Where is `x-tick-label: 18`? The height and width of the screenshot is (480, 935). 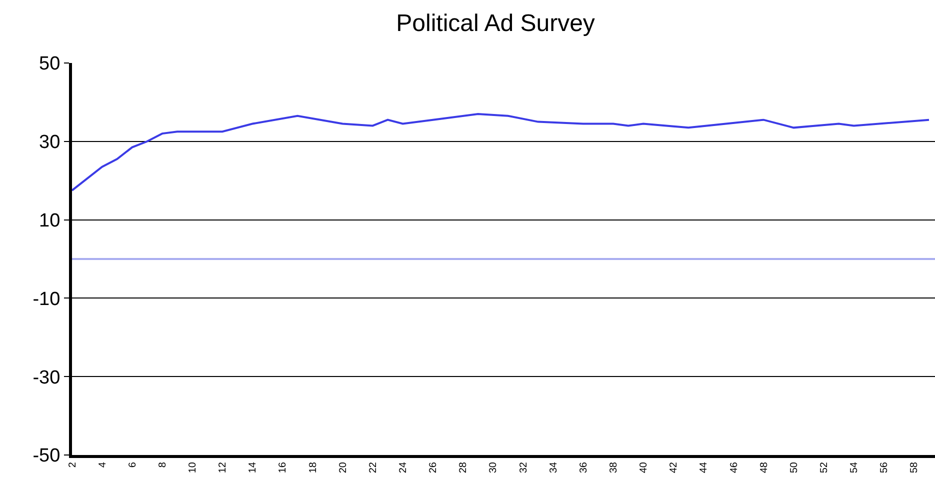
x-tick-label: 18 is located at coordinates (313, 468).